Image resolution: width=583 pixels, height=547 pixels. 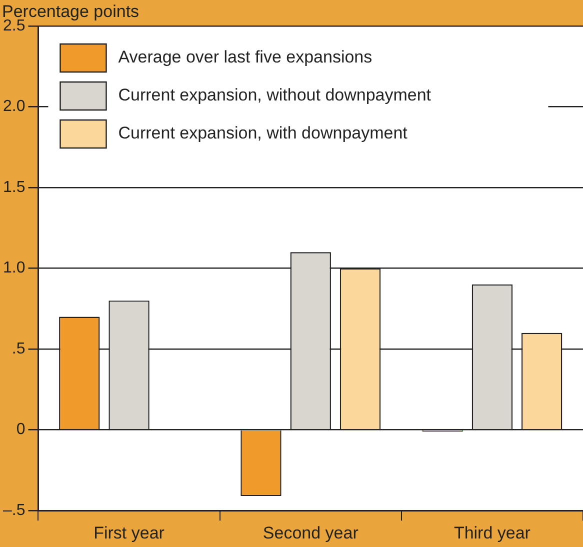 I want to click on y-tick-label: 0, so click(x=21, y=429).